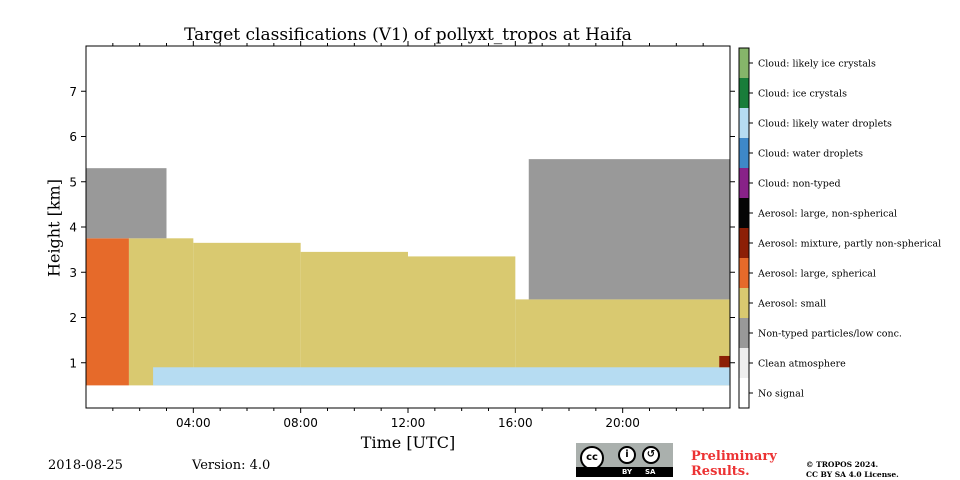 This screenshot has width=960, height=480. What do you see at coordinates (810, 154) in the screenshot?
I see `colorbar-label: Cloud: water droplets` at bounding box center [810, 154].